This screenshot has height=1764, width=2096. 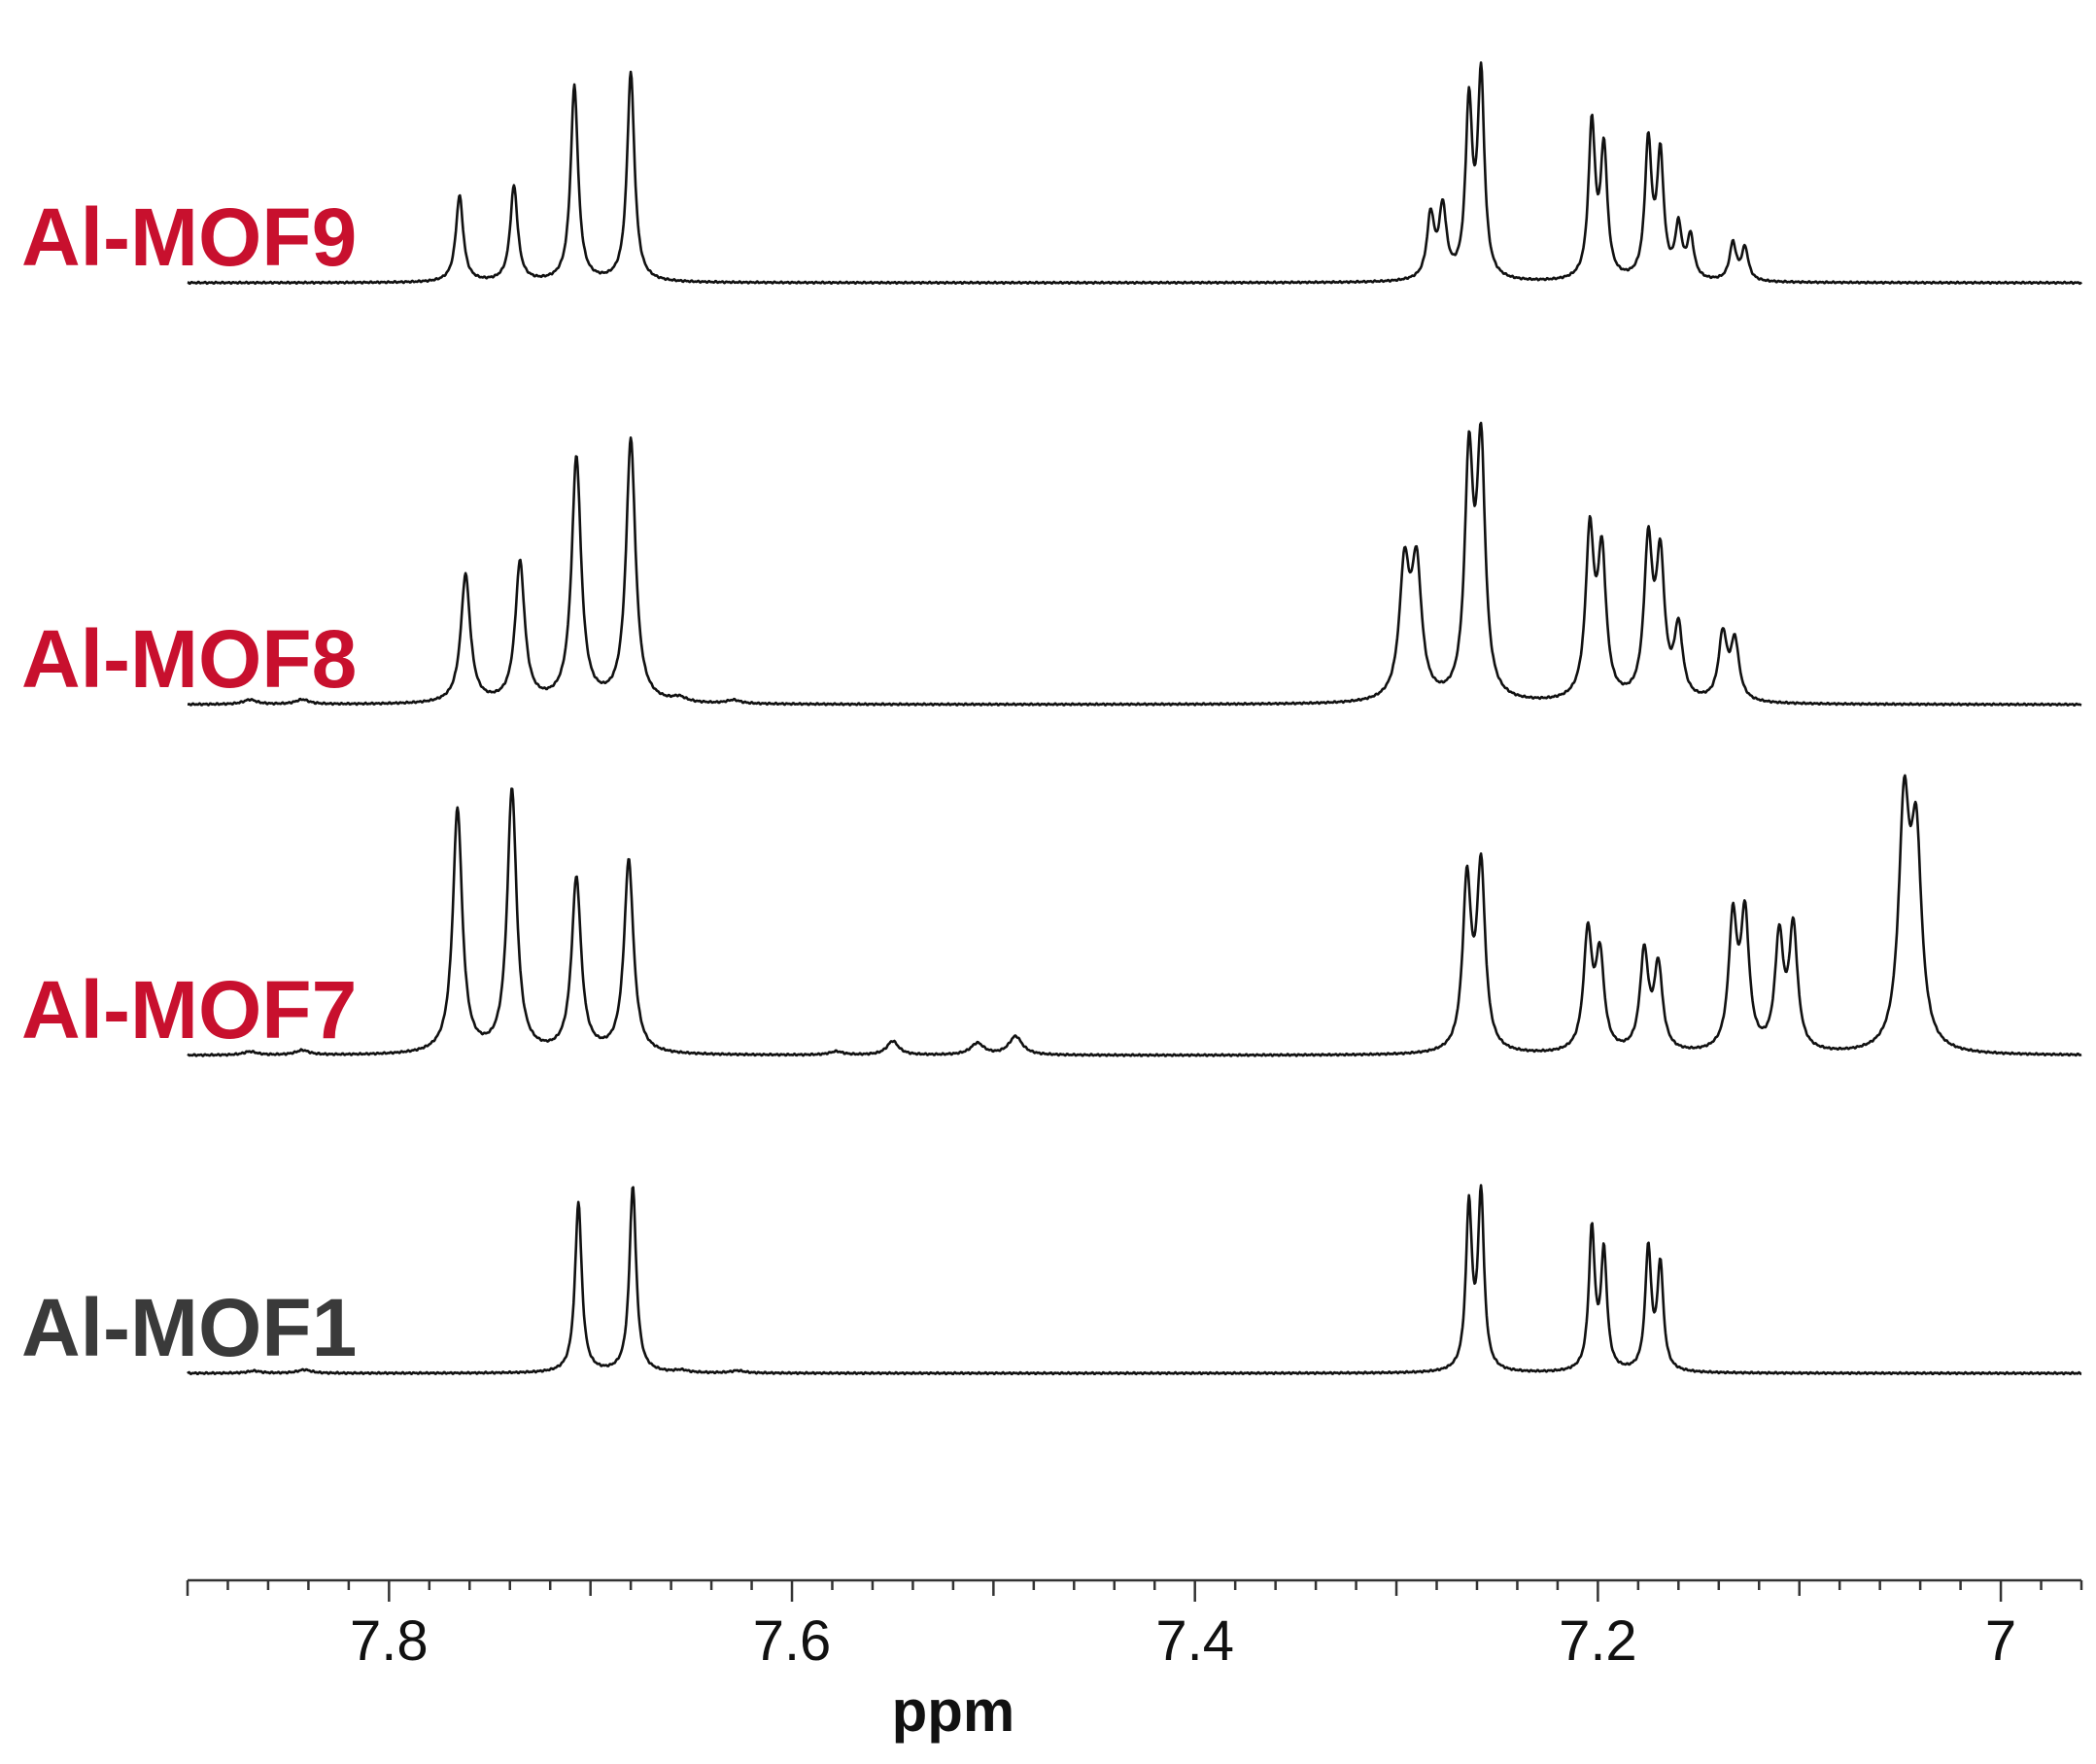 I want to click on x-tick-label: 7, so click(x=2000, y=1641).